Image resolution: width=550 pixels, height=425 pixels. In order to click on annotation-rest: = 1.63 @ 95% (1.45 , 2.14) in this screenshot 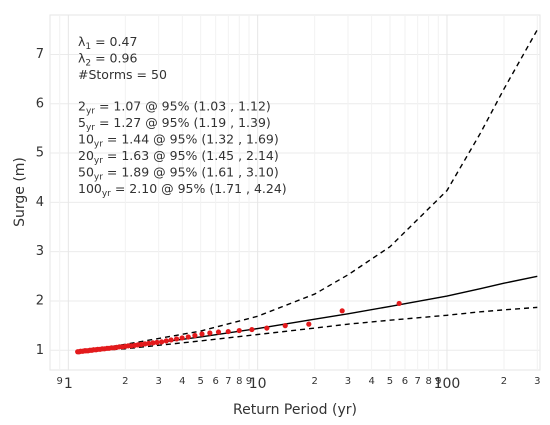, I will do `click(191, 155)`.